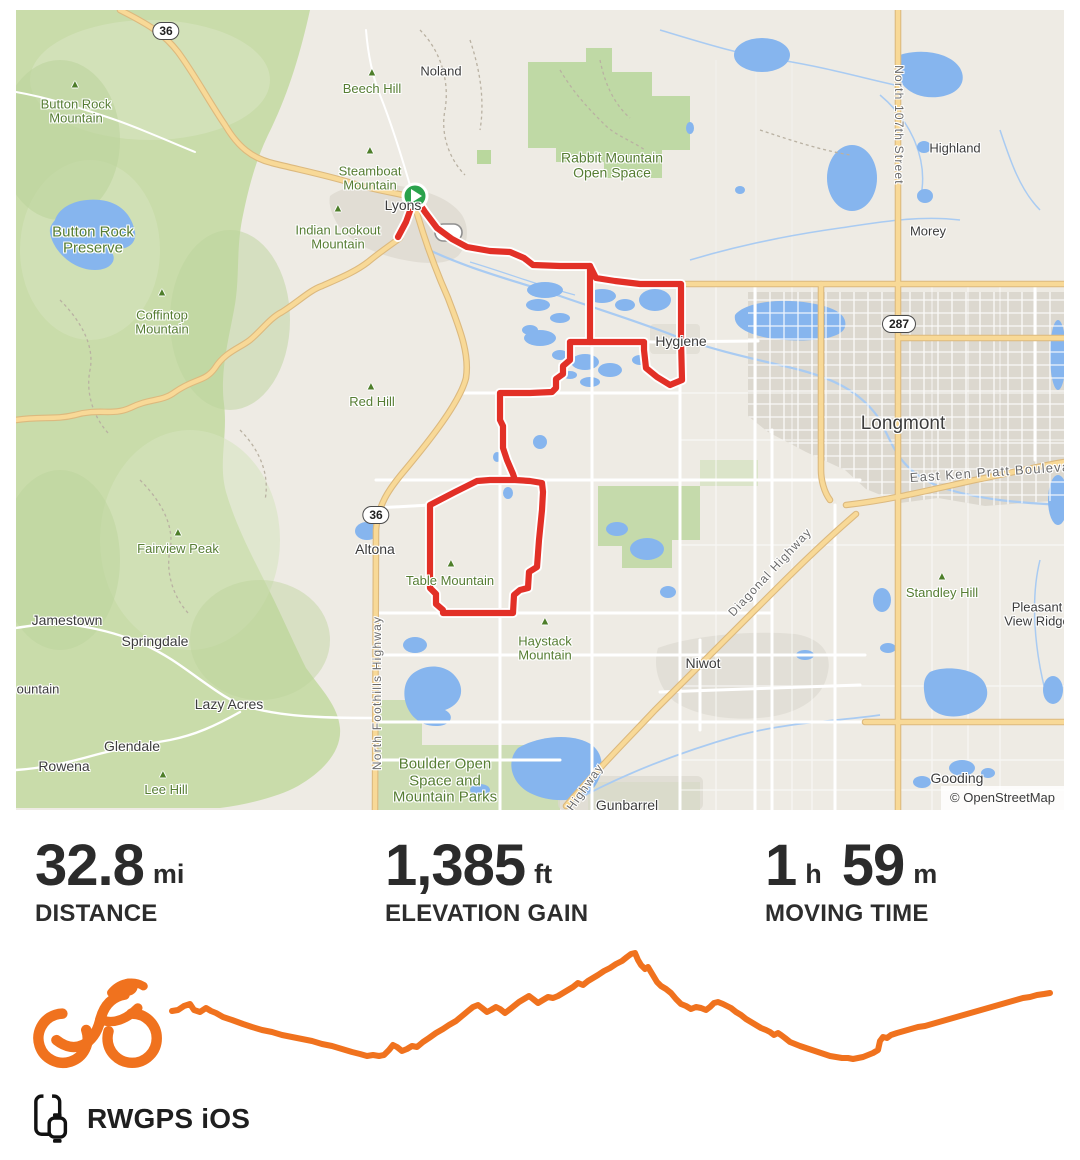 The width and height of the screenshot is (1080, 1160). What do you see at coordinates (873, 865) in the screenshot?
I see `time-minutes-value: 59` at bounding box center [873, 865].